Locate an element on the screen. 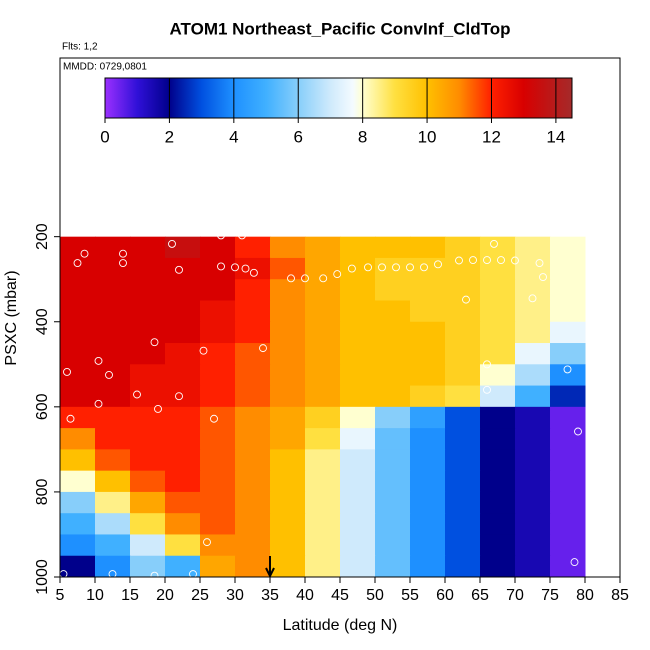  y-tick-label: 800 is located at coordinates (42, 491).